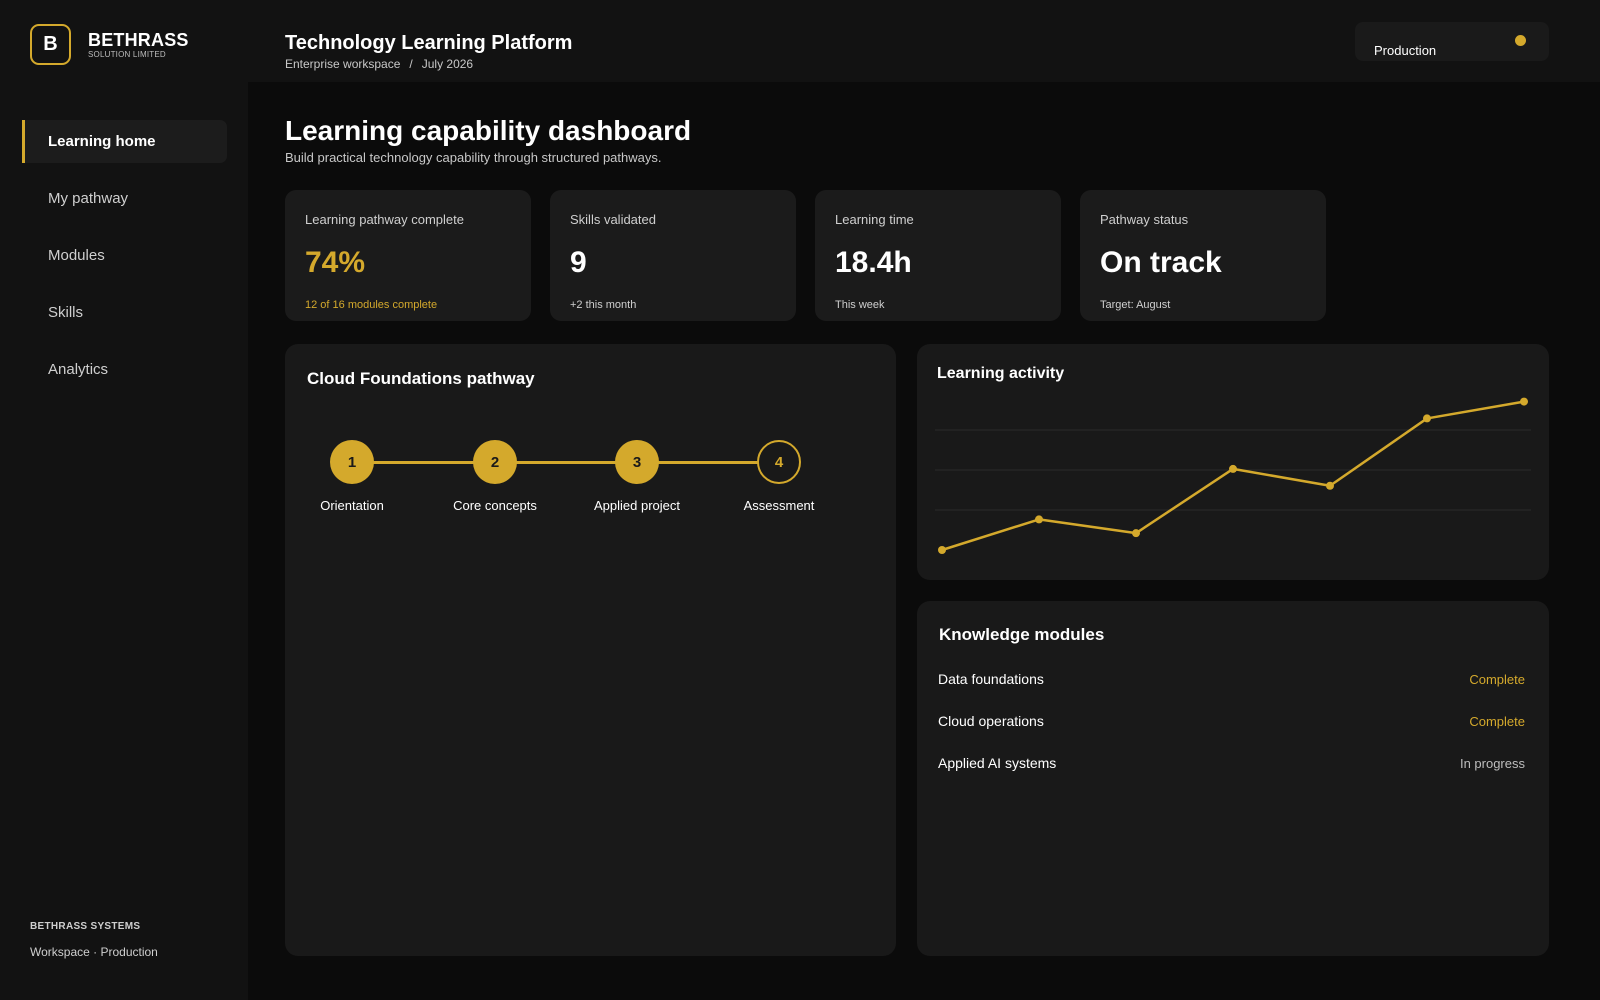 The height and width of the screenshot is (1000, 1600). What do you see at coordinates (1405, 50) in the screenshot?
I see `environment-label: Production` at bounding box center [1405, 50].